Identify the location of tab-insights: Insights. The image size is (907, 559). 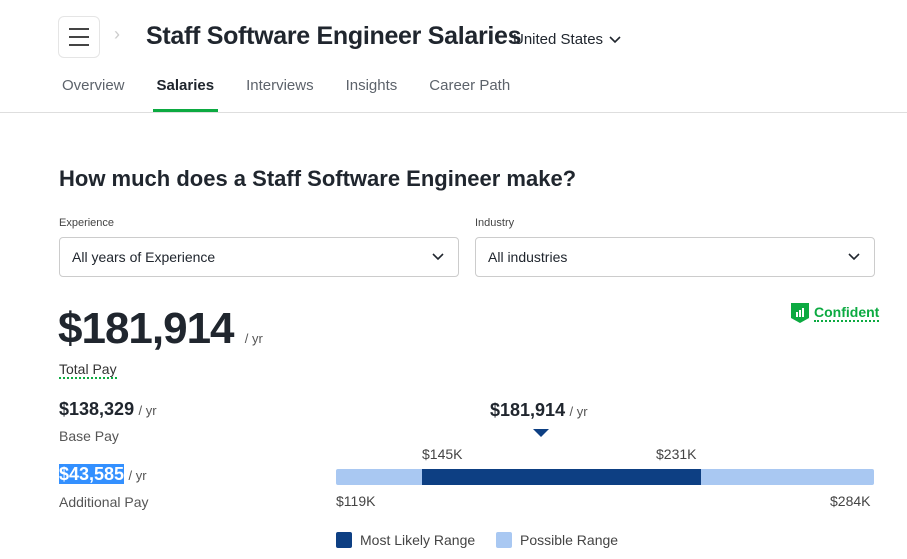
(371, 85).